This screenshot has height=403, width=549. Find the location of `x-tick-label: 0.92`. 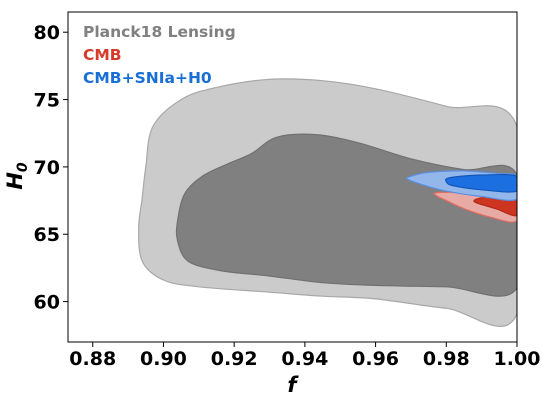

x-tick-label: 0.92 is located at coordinates (234, 359).